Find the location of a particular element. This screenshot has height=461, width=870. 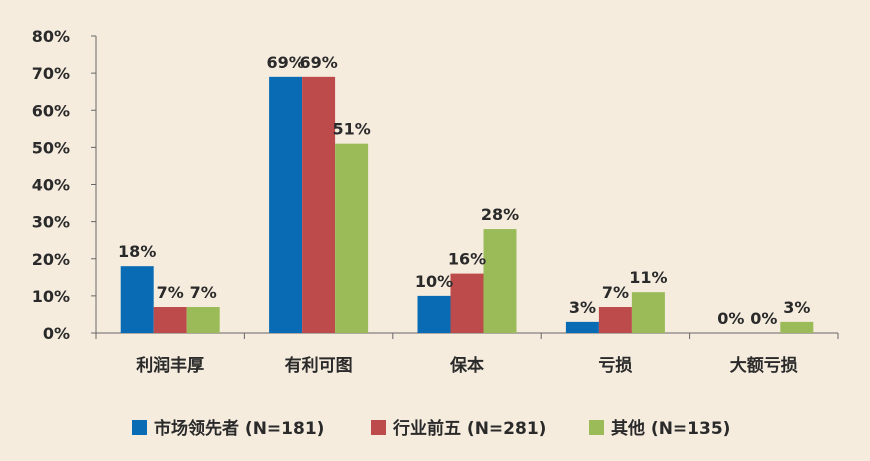

y-tick-label: 20% is located at coordinates (51, 259).